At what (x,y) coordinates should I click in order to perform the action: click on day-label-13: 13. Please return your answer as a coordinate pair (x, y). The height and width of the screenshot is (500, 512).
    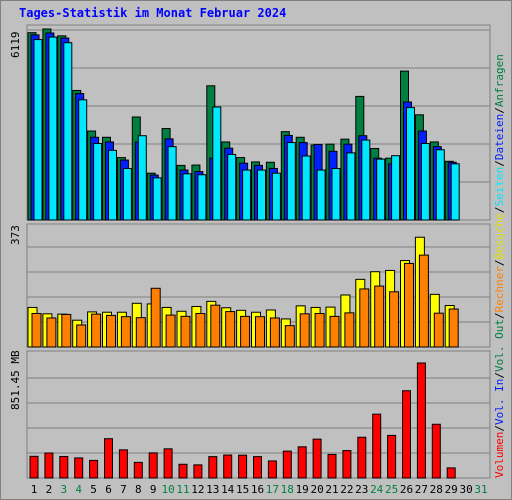
    Looking at the image, I should click on (212, 489).